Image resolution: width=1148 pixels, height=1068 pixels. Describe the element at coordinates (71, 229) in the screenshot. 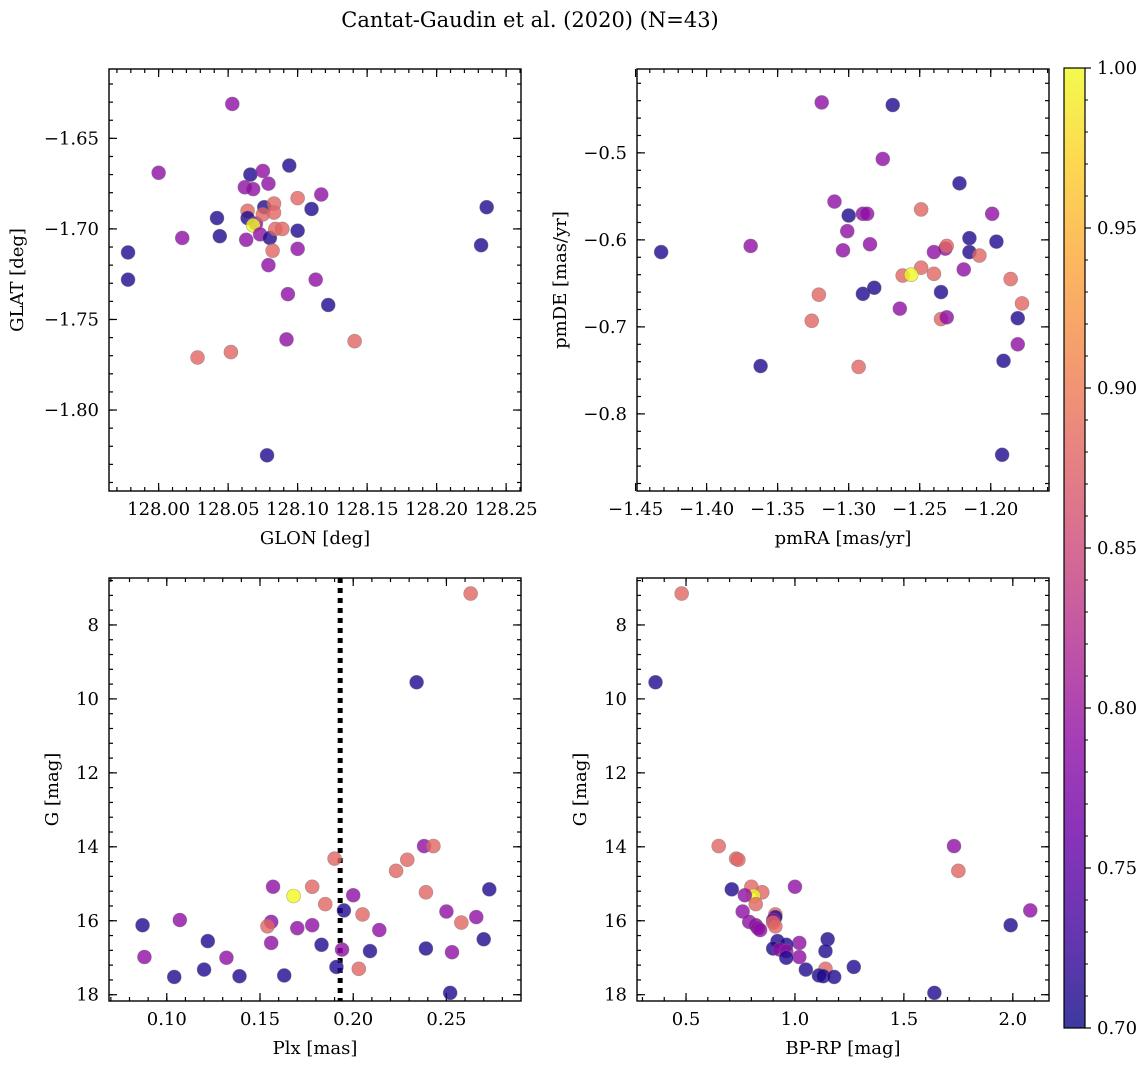

I see `y-tick-label: −1.70` at that location.